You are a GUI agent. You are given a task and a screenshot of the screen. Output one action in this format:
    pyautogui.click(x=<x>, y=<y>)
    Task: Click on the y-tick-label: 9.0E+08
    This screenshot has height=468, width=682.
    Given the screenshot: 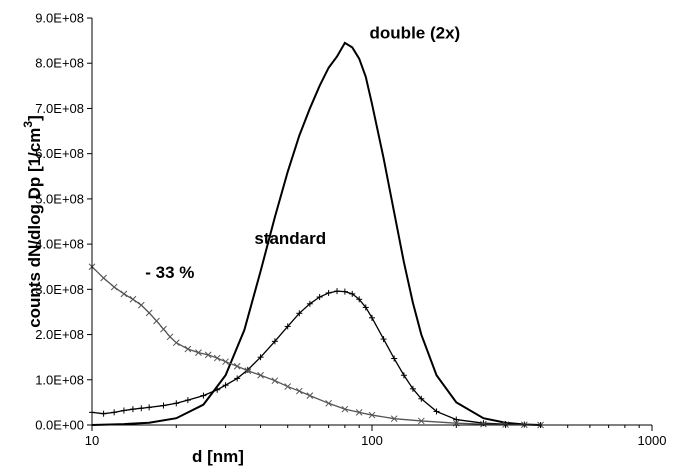 What is the action you would take?
    pyautogui.click(x=59, y=18)
    